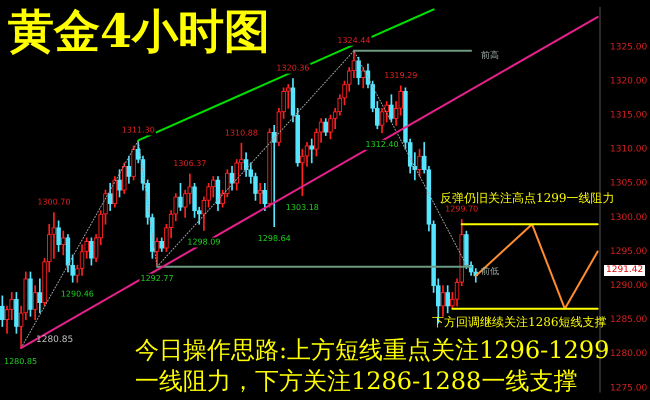 This screenshot has height=400, width=650. Describe the element at coordinates (629, 183) in the screenshot. I see `y-tick-label: 1305.00` at that location.